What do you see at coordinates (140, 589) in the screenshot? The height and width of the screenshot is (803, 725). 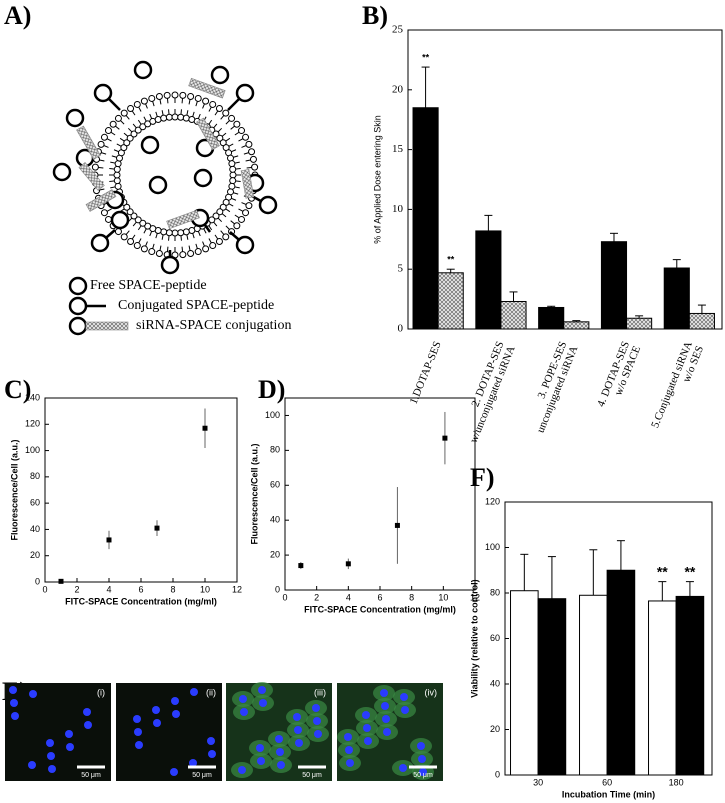 I see `x-tick-label: 6` at bounding box center [140, 589].